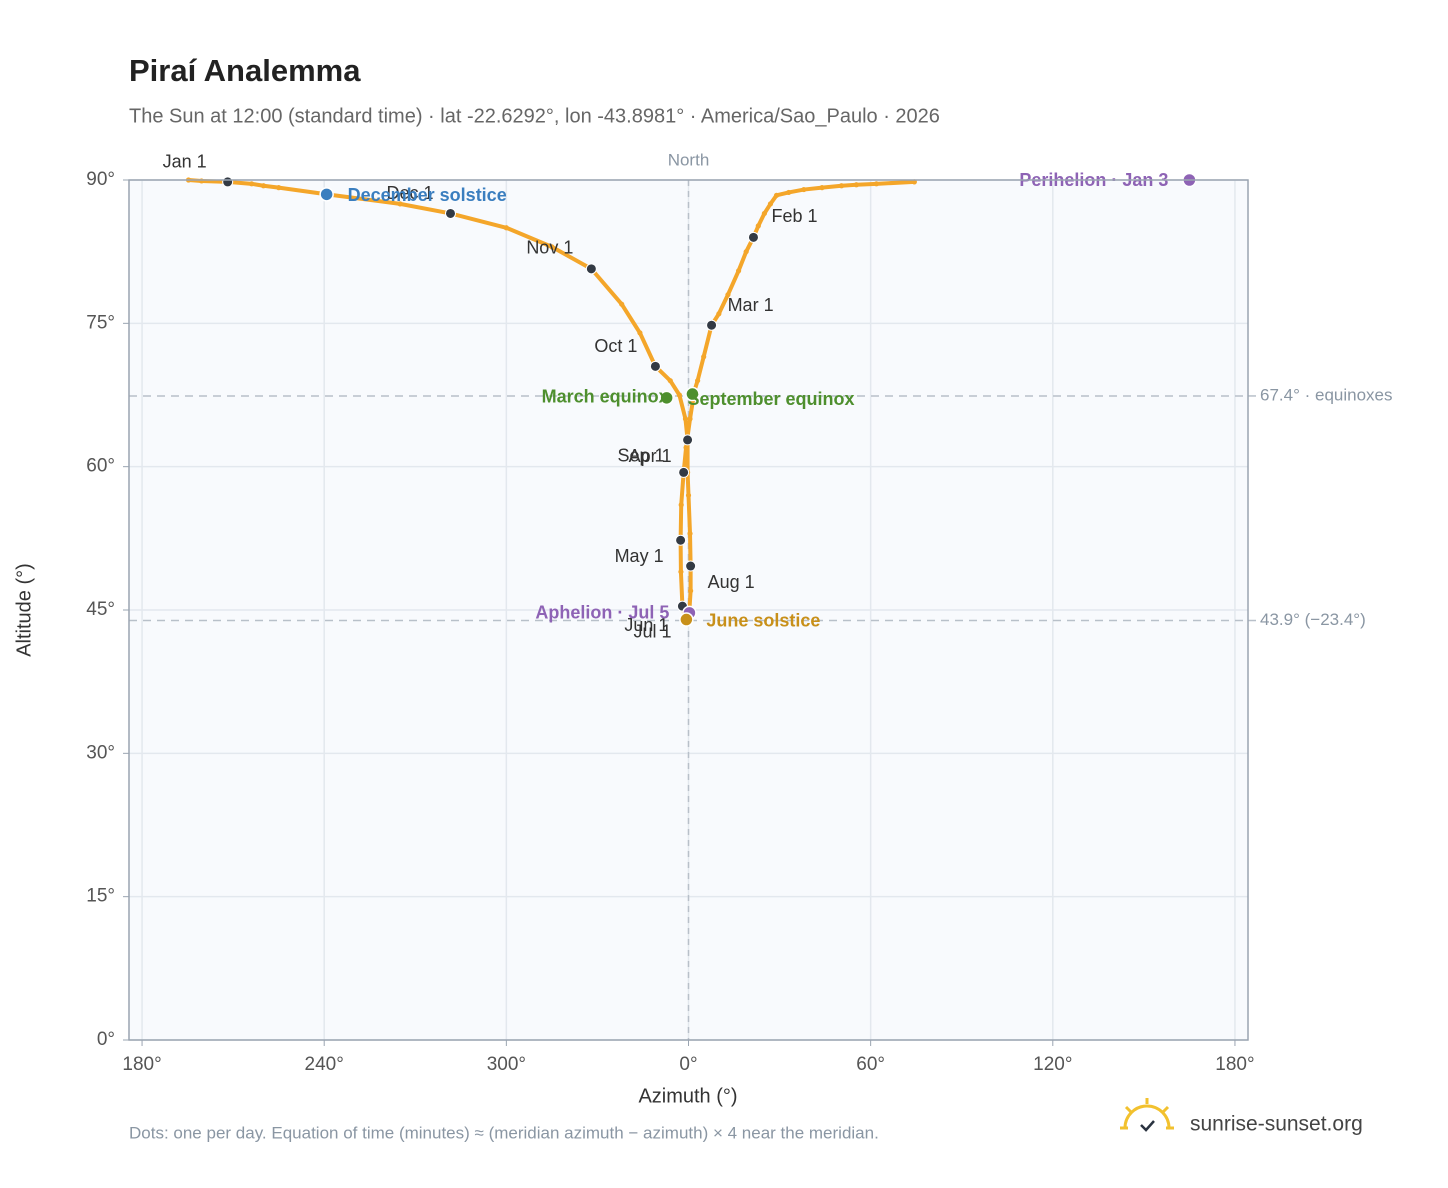  Describe the element at coordinates (324, 1064) in the screenshot. I see `x-tick-label: 240°` at that location.